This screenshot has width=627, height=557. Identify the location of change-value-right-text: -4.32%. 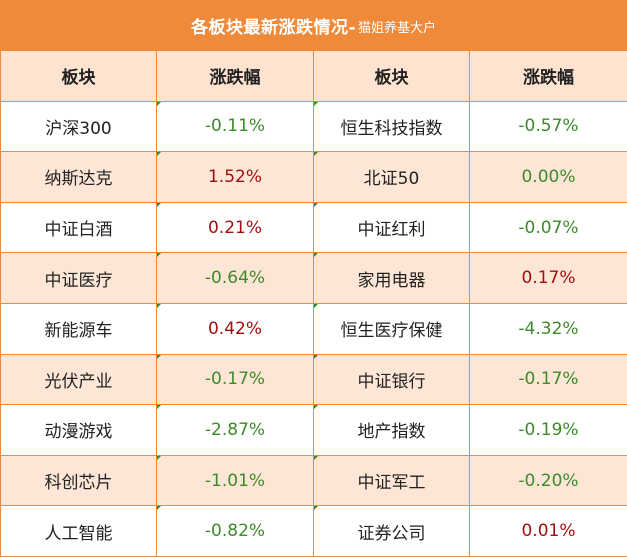
(548, 328).